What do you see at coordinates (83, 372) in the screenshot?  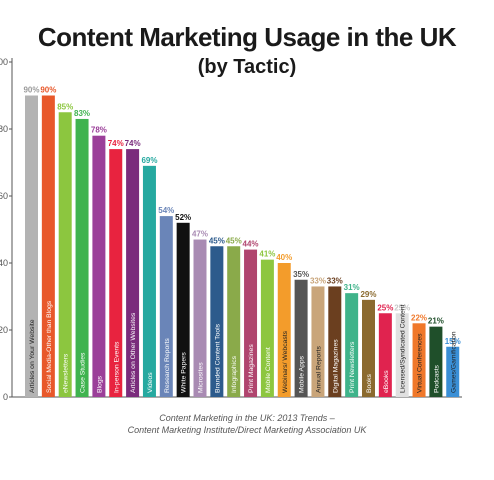 I see `bar-category-label: Case Studies` at bounding box center [83, 372].